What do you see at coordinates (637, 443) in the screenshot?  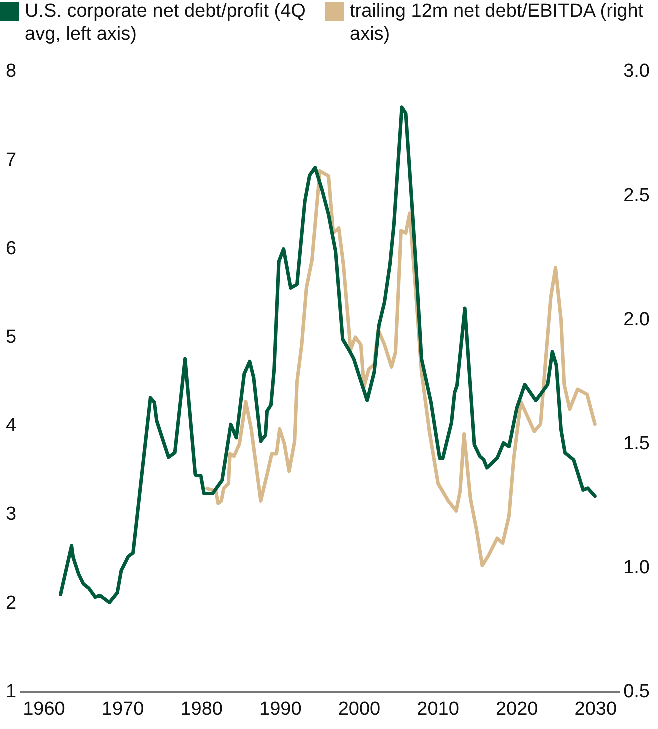 I see `y2-tick-label: 1.5` at bounding box center [637, 443].